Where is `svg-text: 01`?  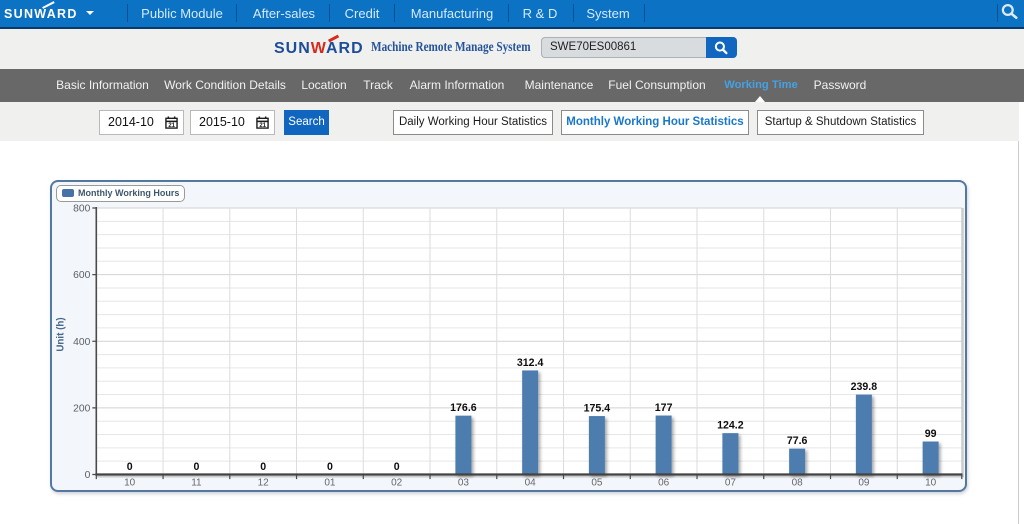 svg-text: 01 is located at coordinates (330, 483).